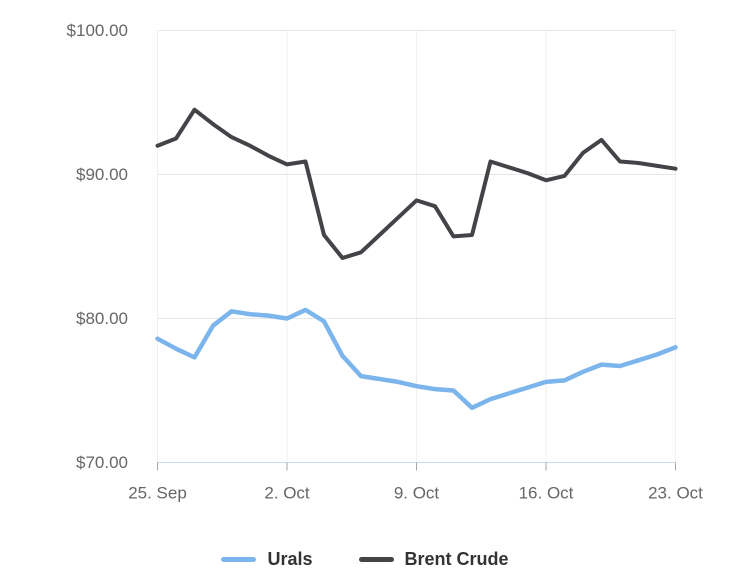 This screenshot has height=588, width=730. Describe the element at coordinates (290, 558) in the screenshot. I see `legend-label-urals: Urals` at that location.